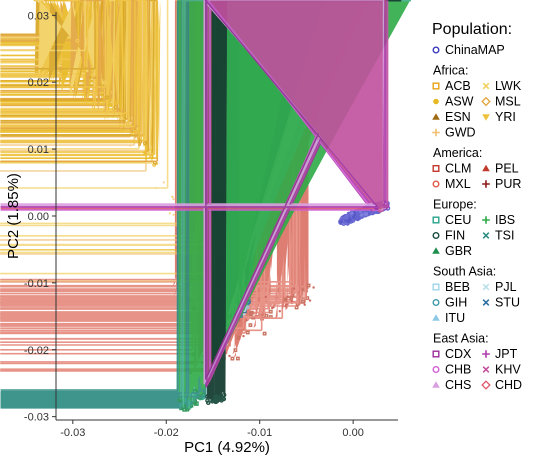 The height and width of the screenshot is (466, 550). What do you see at coordinates (499, 287) in the screenshot?
I see `legend-entry-pjl: PJL` at bounding box center [499, 287].